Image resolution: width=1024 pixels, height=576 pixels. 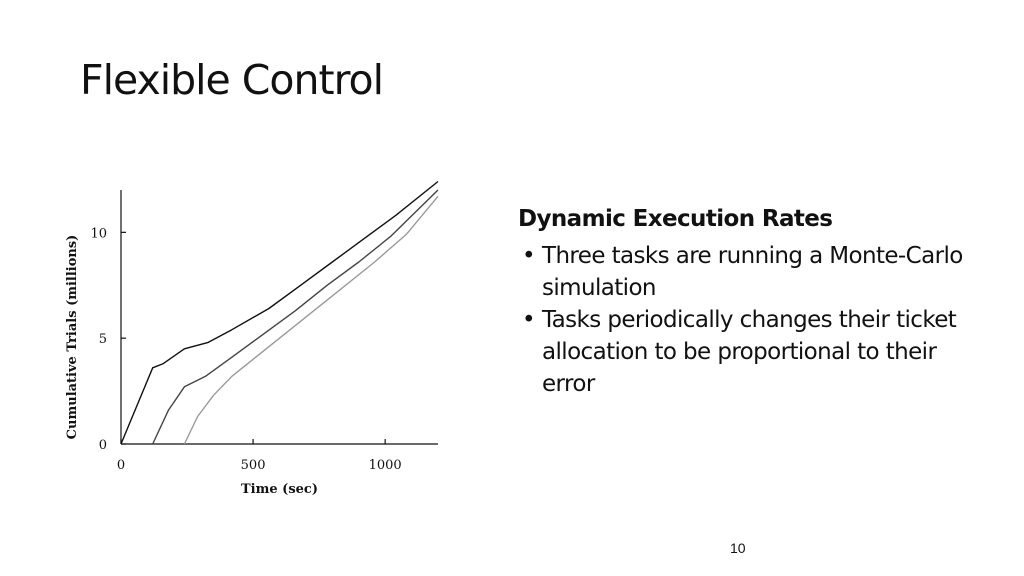 I want to click on x-tick-label: 500, so click(x=253, y=465).